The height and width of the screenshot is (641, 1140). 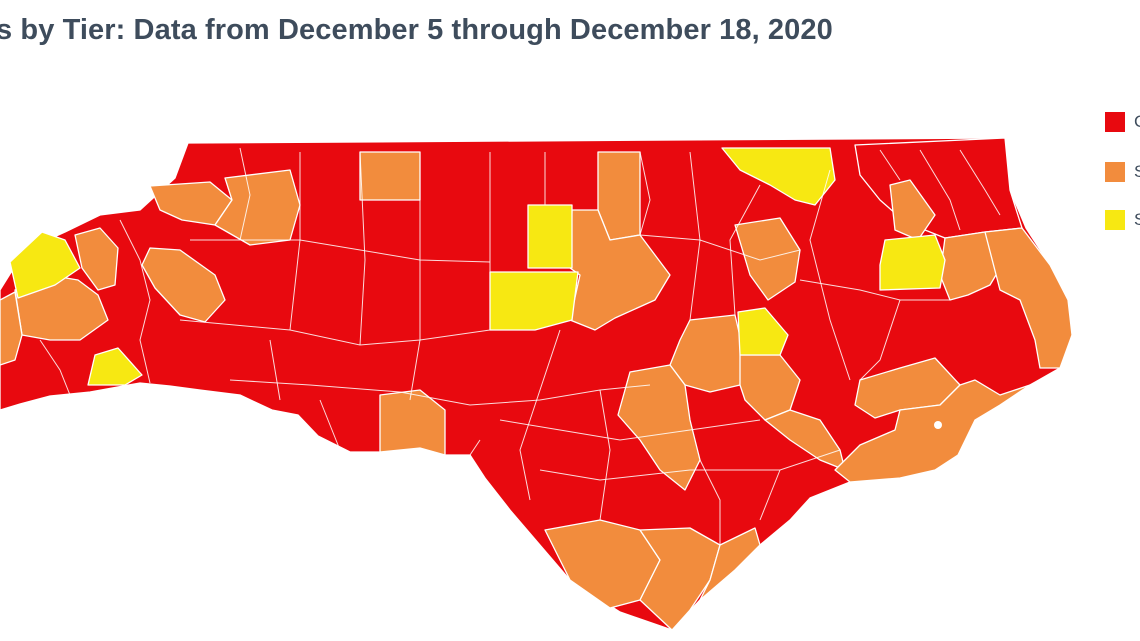 I want to click on legend-item-yellow: S, so click(x=1122, y=221).